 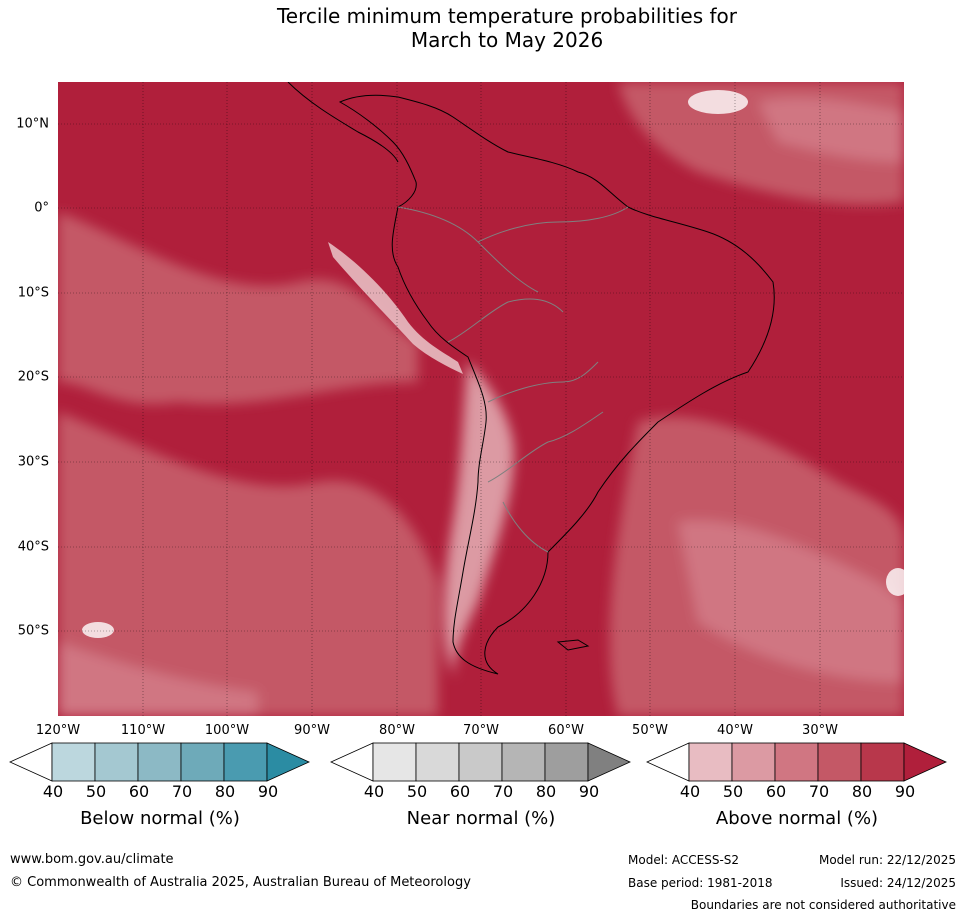 I want to click on legend-near-colorbar, so click(x=480, y=762).